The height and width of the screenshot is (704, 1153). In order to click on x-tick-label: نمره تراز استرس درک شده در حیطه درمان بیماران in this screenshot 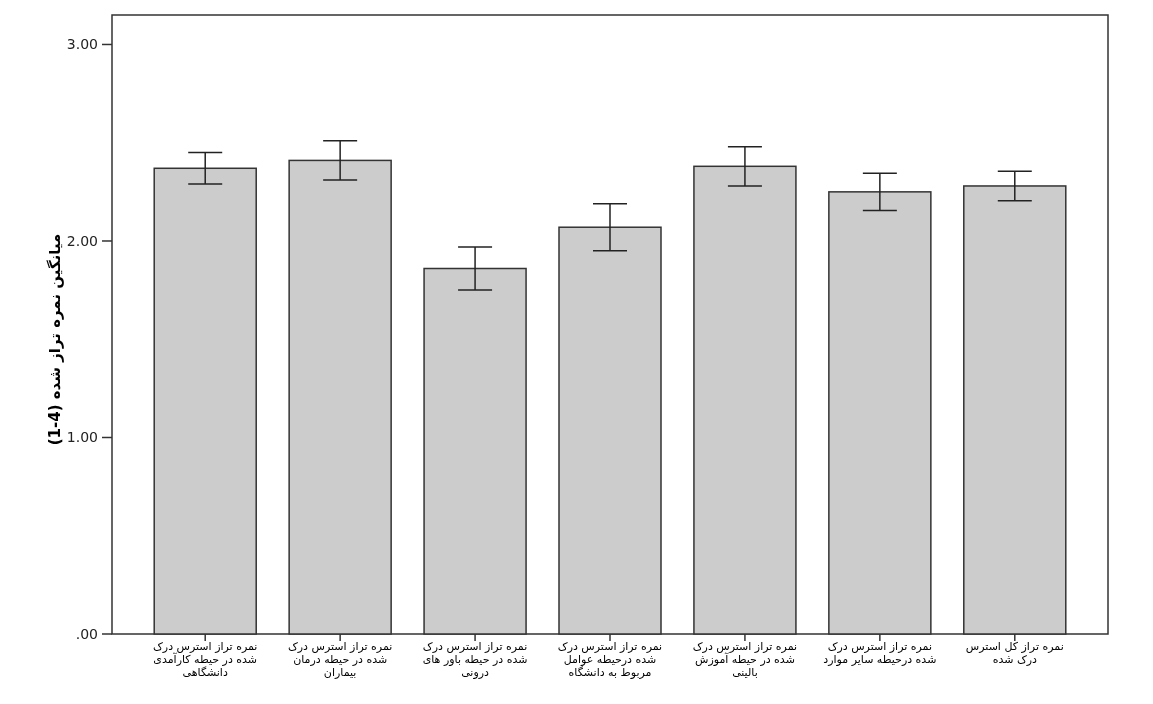, I will do `click(340, 659)`.